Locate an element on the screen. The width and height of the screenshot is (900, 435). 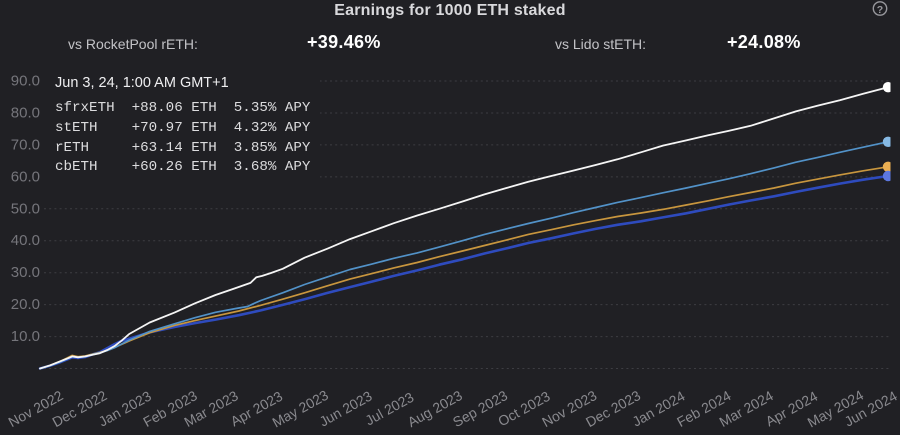
svg-text: 70.0 is located at coordinates (25, 144).